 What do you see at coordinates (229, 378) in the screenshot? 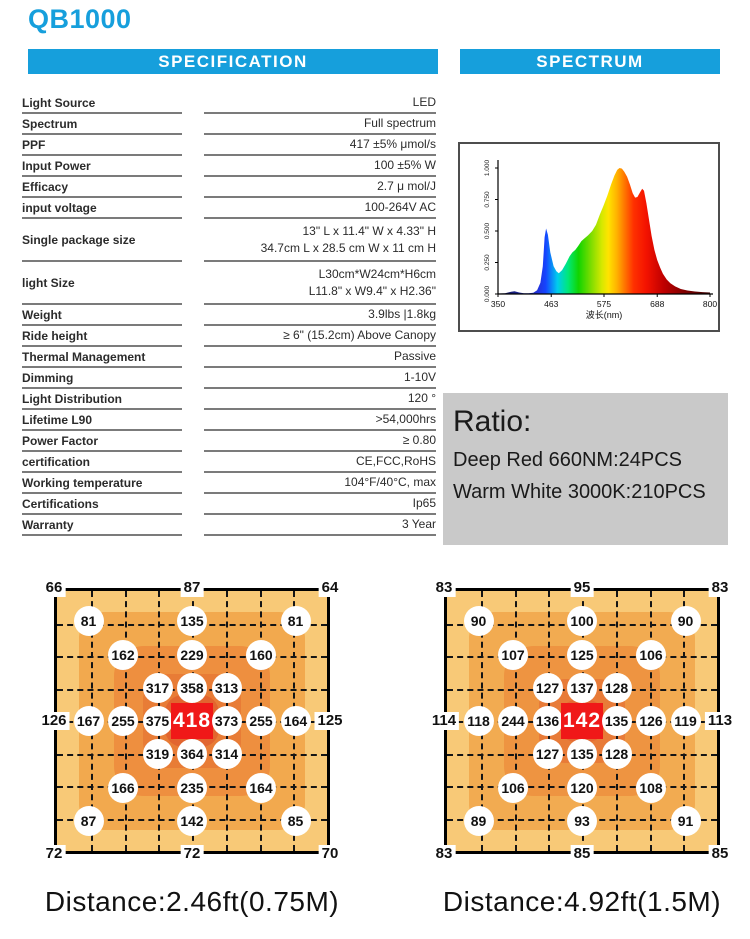
I see `spec-row: Dimming 1-10V` at bounding box center [229, 378].